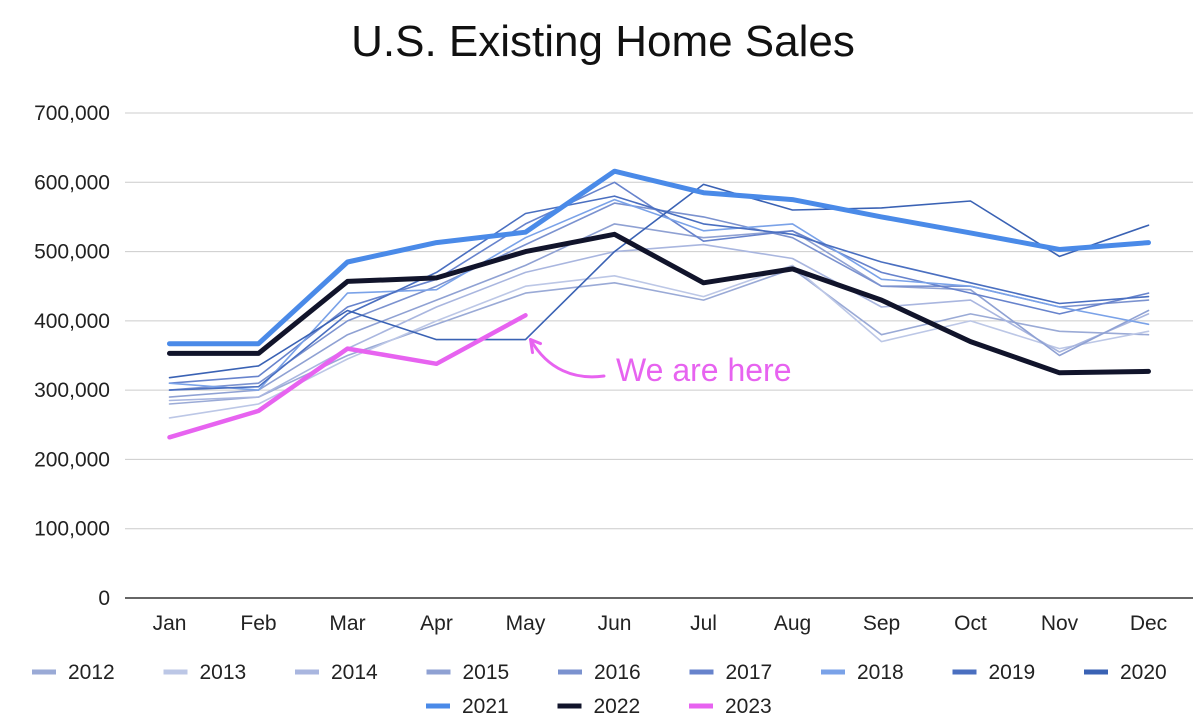 Image resolution: width=1200 pixels, height=725 pixels. What do you see at coordinates (91, 672) in the screenshot?
I see `legend-label-2012: 2012` at bounding box center [91, 672].